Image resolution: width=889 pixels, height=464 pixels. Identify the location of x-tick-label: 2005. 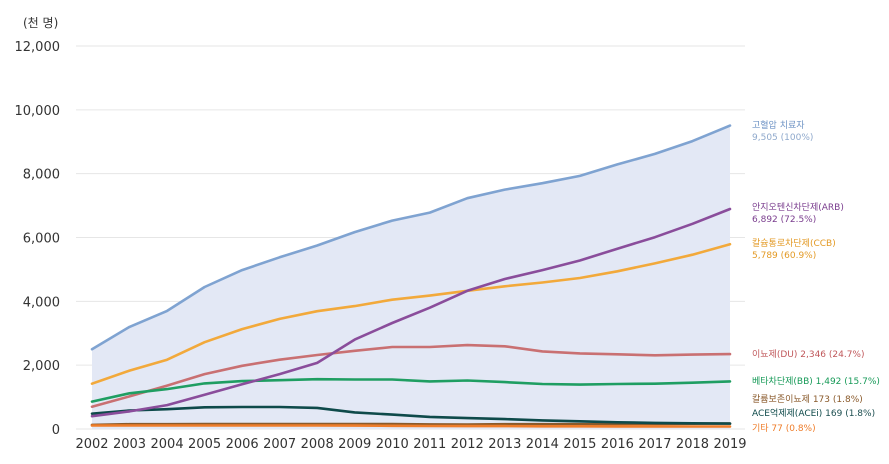
(204, 444).